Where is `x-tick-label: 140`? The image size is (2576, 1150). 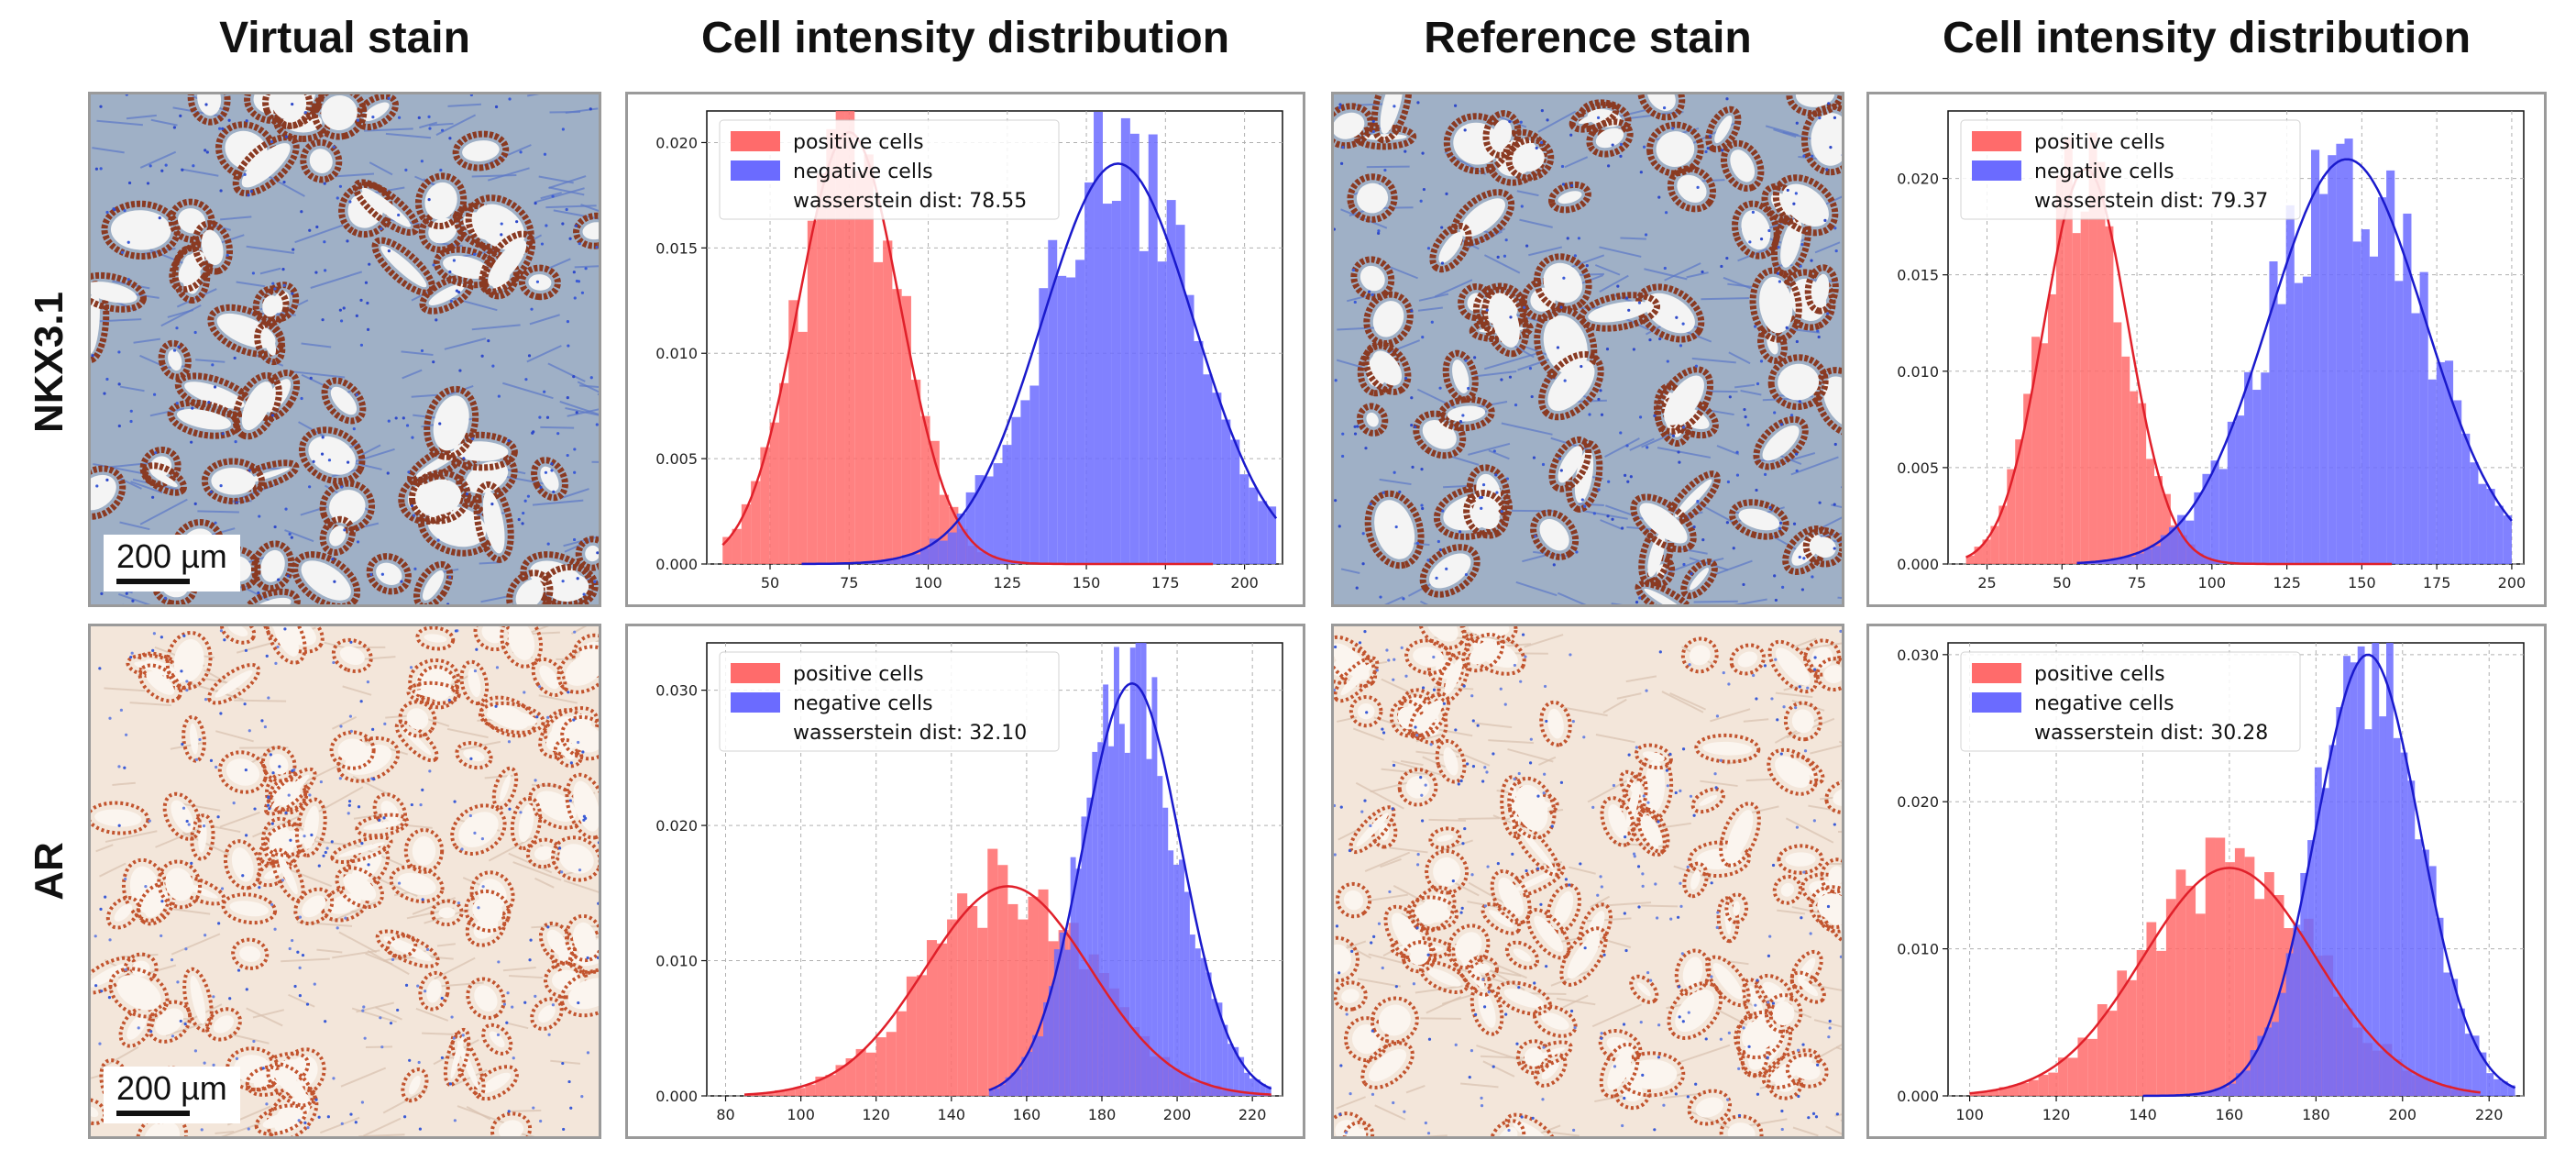
x-tick-label: 140 is located at coordinates (2143, 1114).